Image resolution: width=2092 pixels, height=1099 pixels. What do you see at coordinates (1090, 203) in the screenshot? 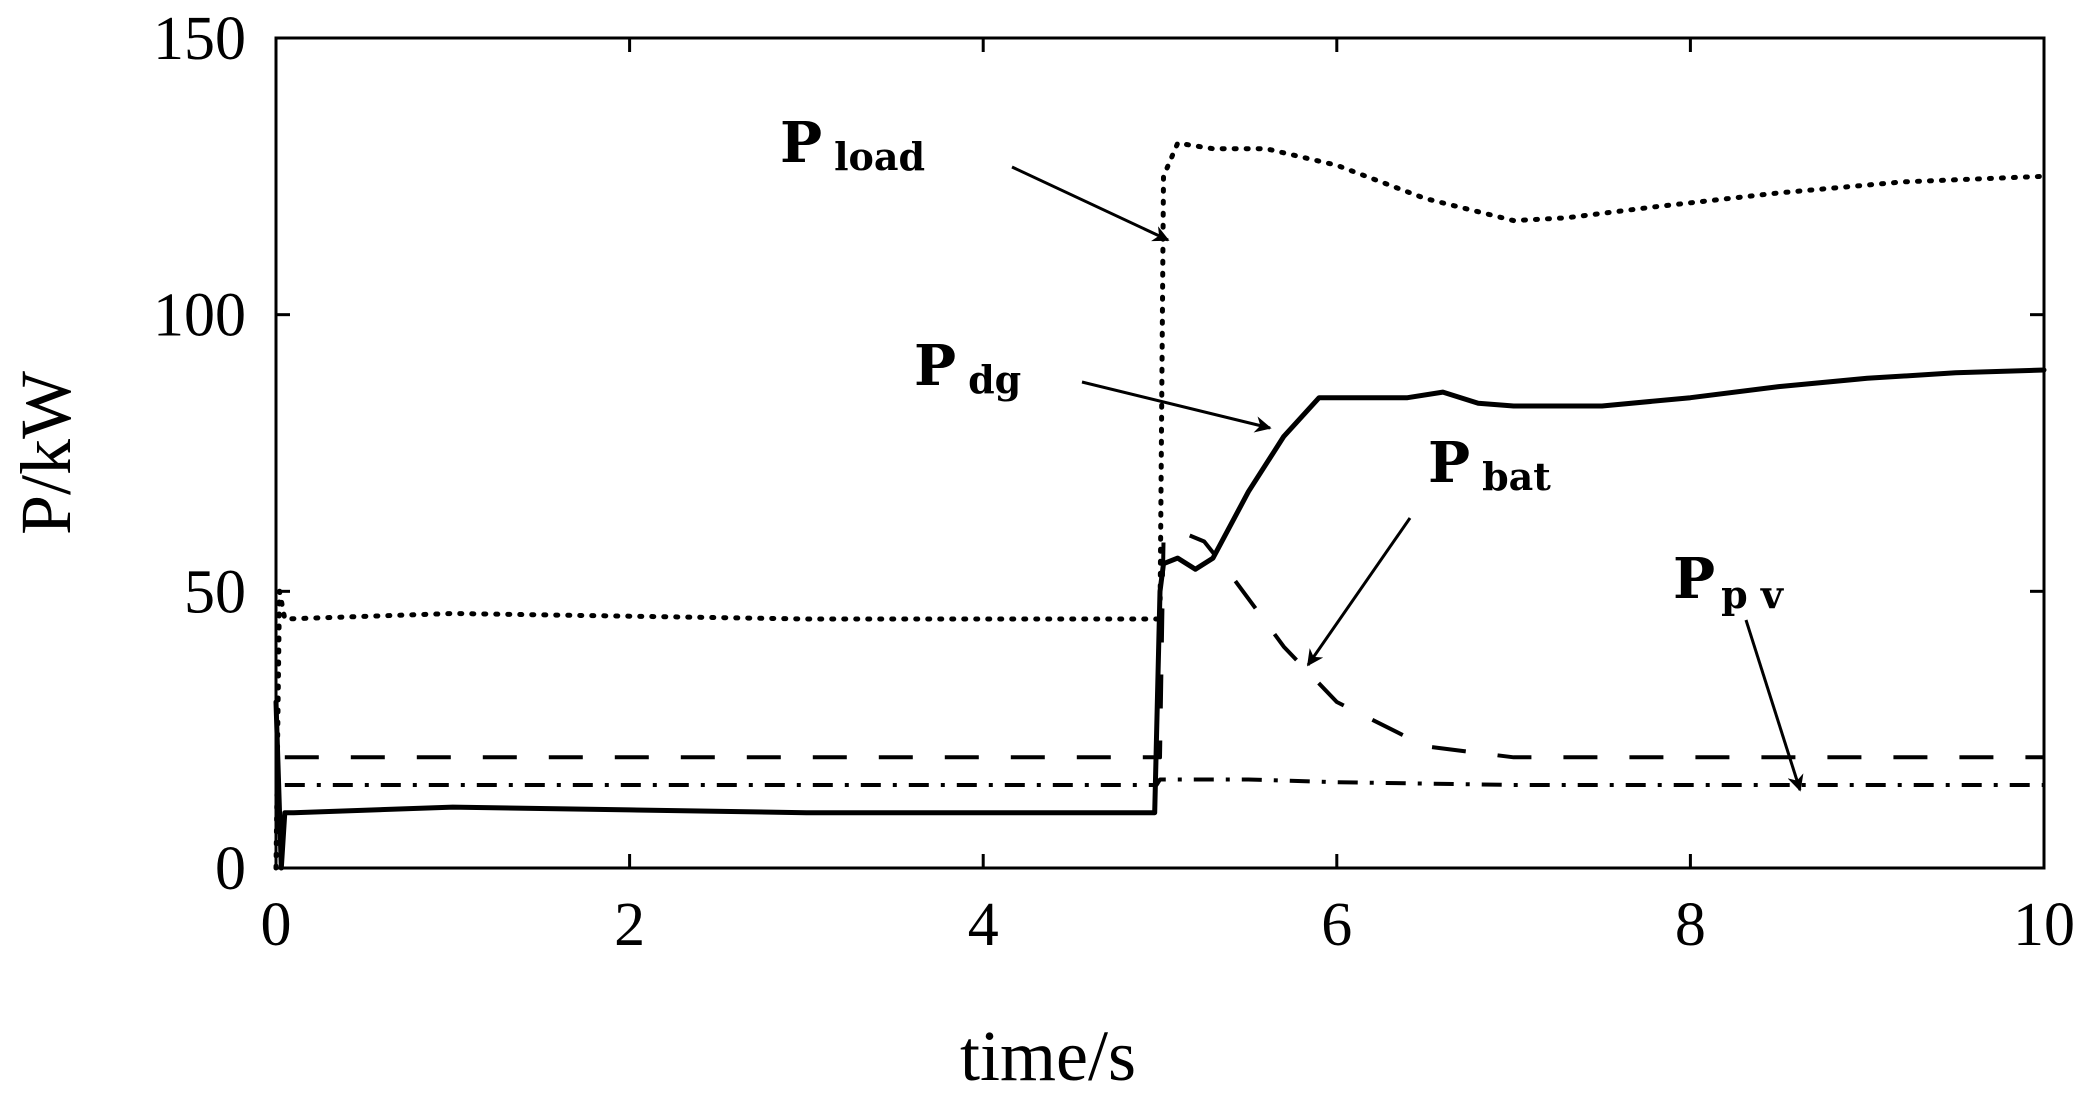
I see `annotation-load-arrow` at bounding box center [1090, 203].